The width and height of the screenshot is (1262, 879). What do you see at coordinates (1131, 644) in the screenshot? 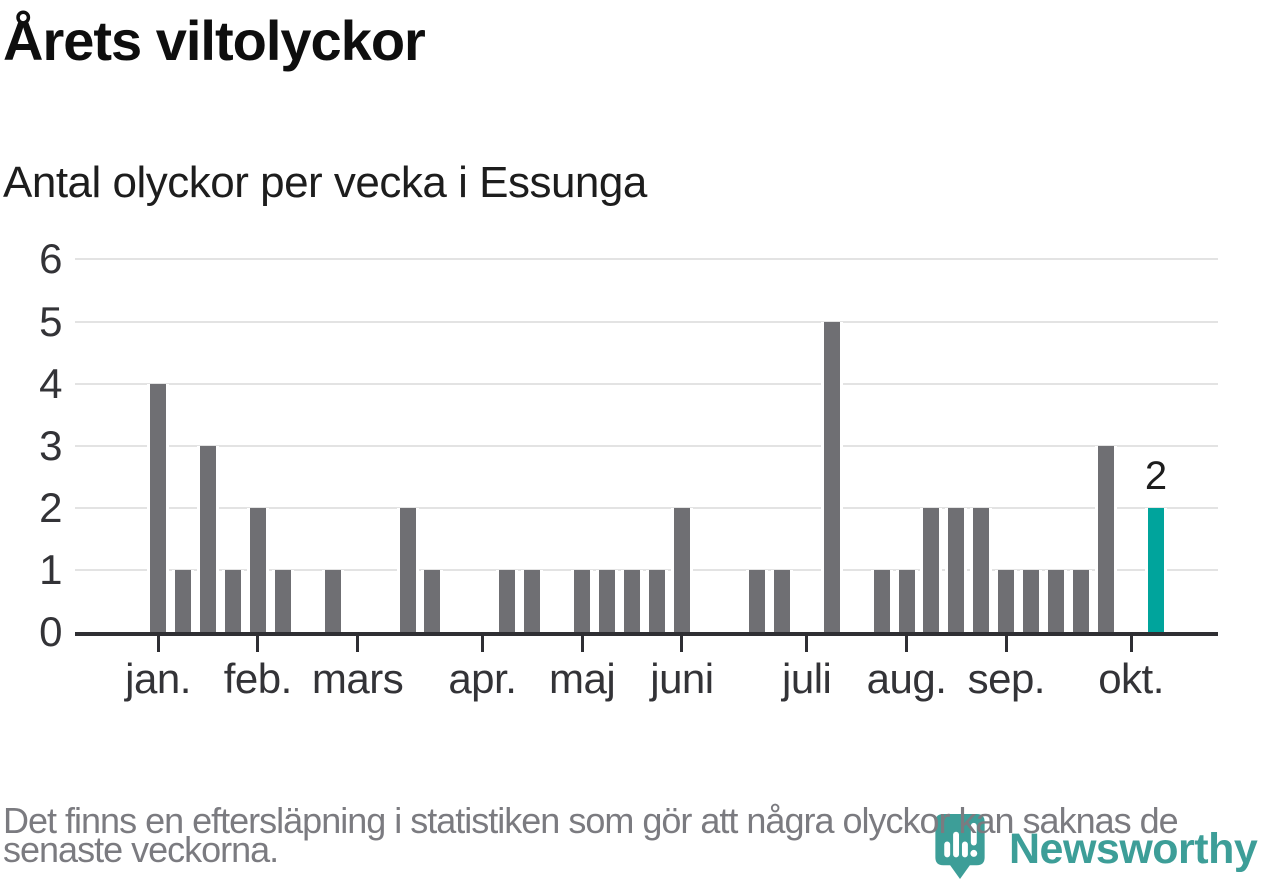
I see `x-axis-tick-okt.` at bounding box center [1131, 644].